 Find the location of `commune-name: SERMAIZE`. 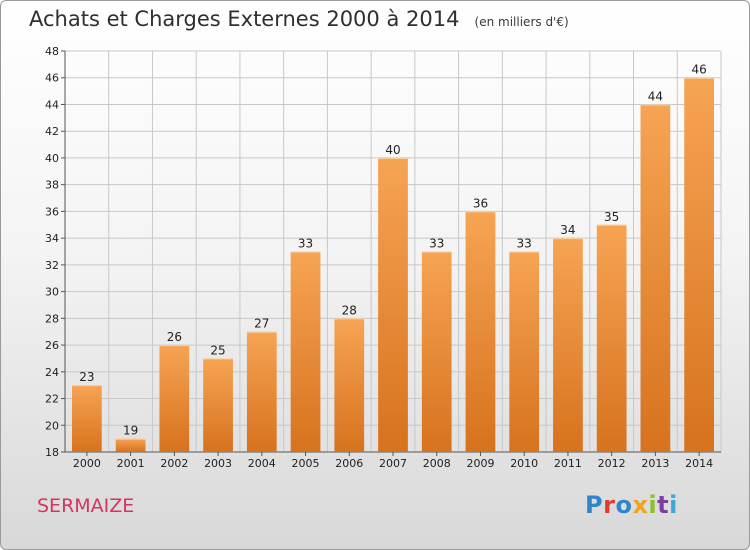

commune-name: SERMAIZE is located at coordinates (86, 506).